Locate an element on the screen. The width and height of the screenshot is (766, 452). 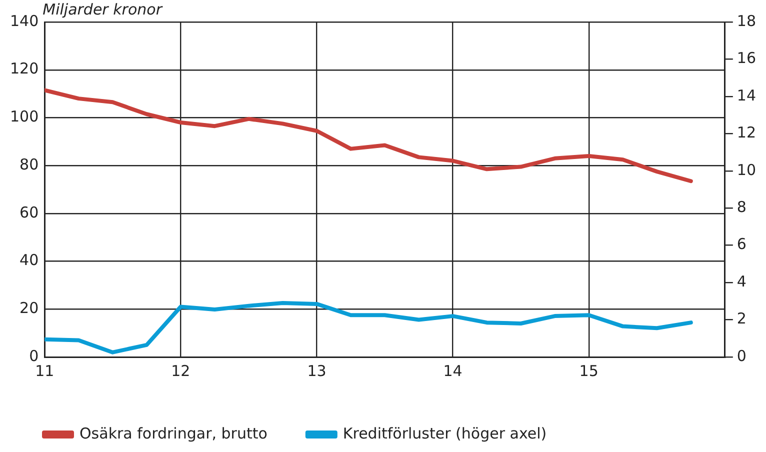
y2-tick-label: 4 is located at coordinates (741, 281).